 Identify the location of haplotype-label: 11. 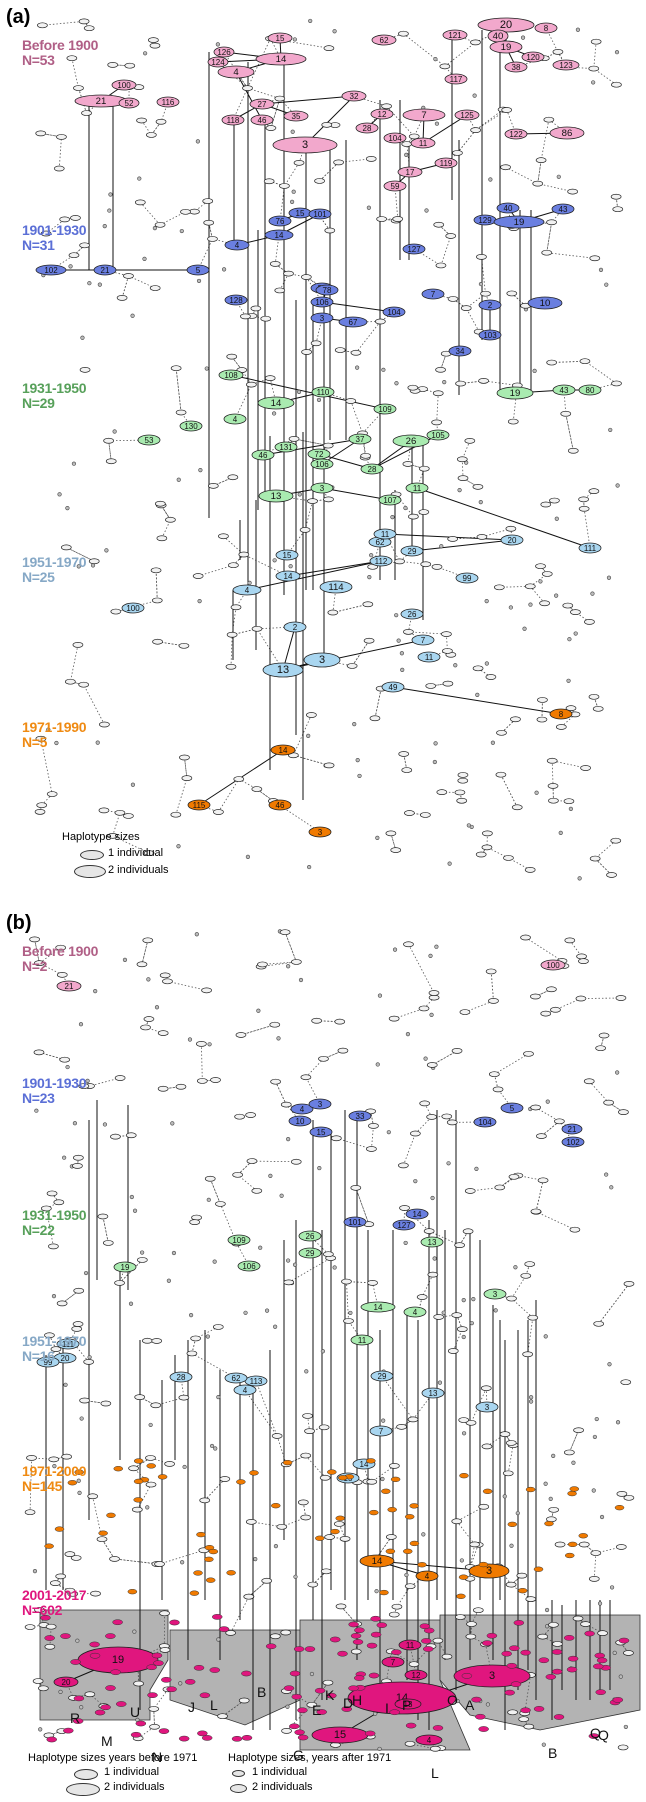
(362, 1340).